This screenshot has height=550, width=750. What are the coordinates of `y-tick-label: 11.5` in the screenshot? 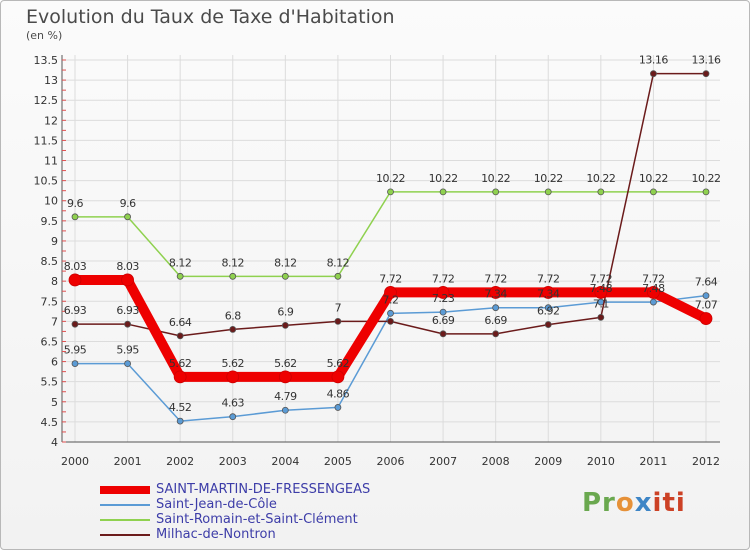 It's located at (46, 140).